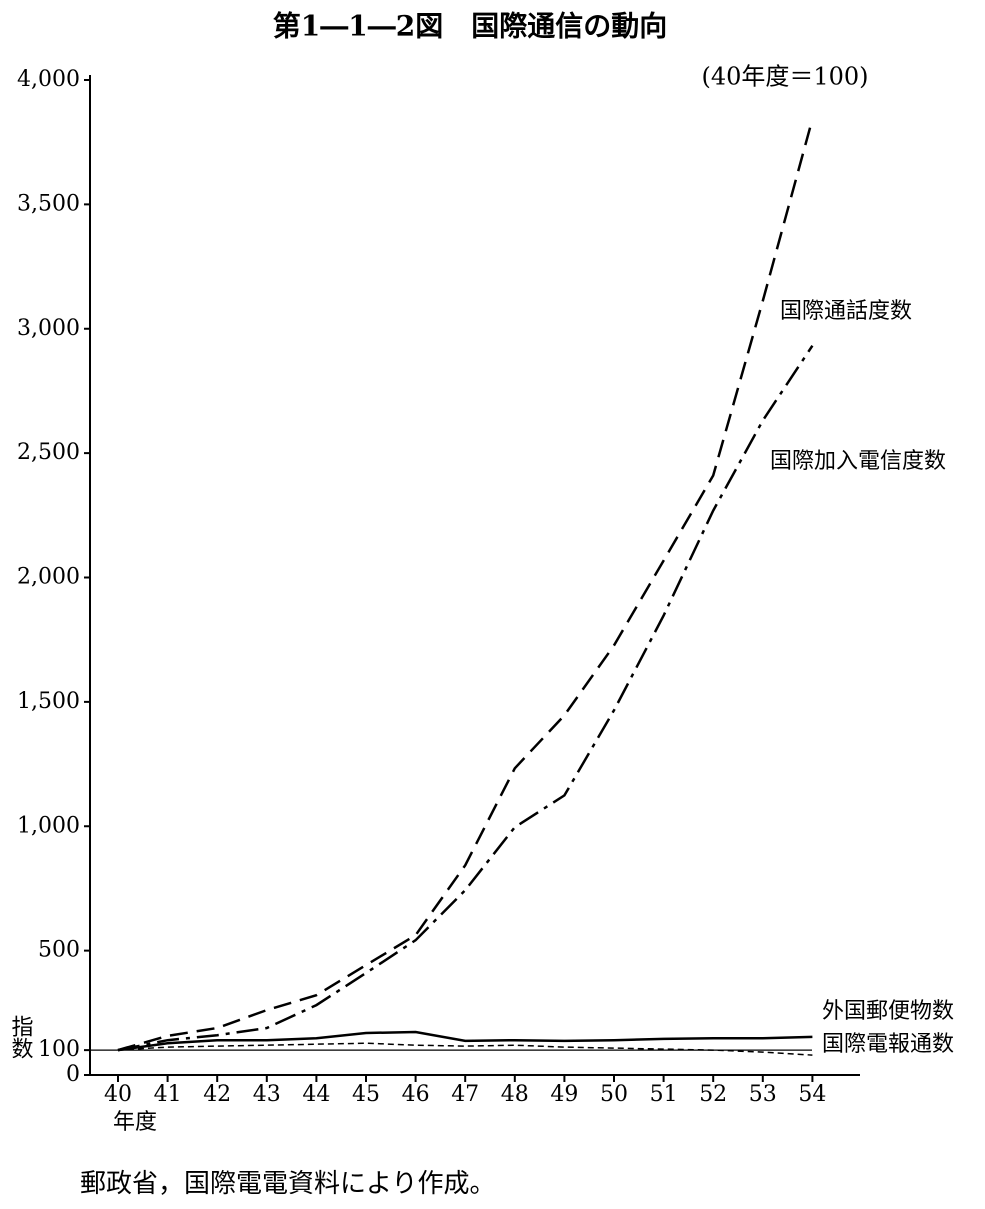  What do you see at coordinates (784, 77) in the screenshot?
I see `chart-subtitle: (40年度＝100)` at bounding box center [784, 77].